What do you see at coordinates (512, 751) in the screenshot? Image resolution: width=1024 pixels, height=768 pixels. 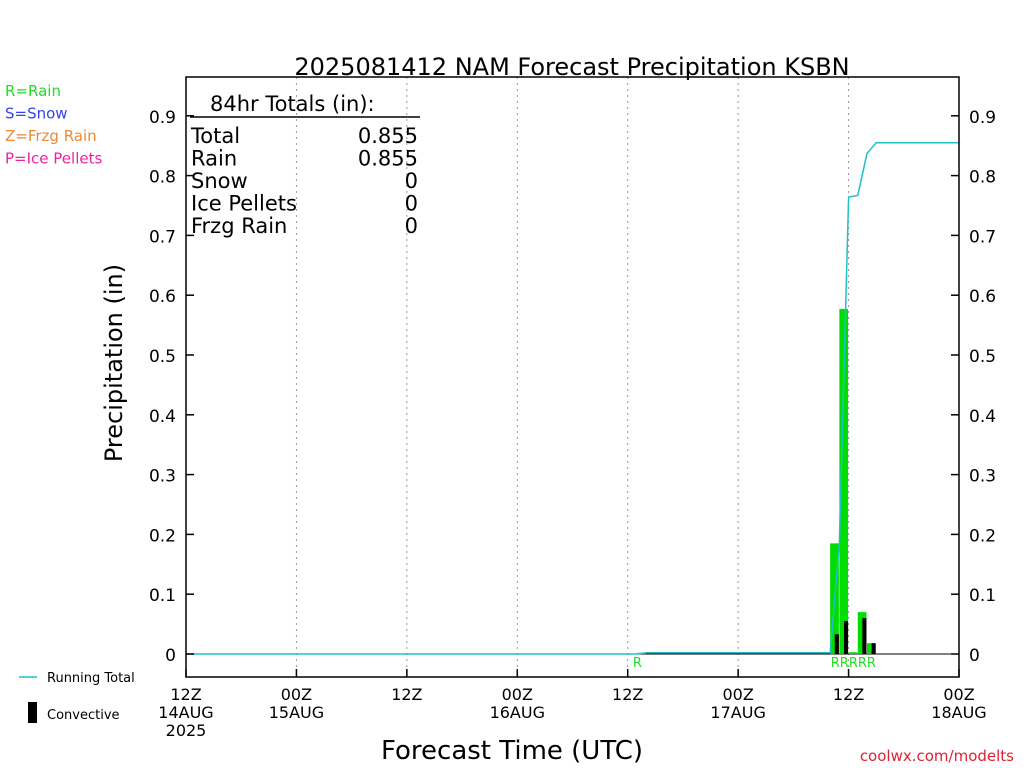 I see `x-axis-label: Forecast Time (UTC)` at bounding box center [512, 751].